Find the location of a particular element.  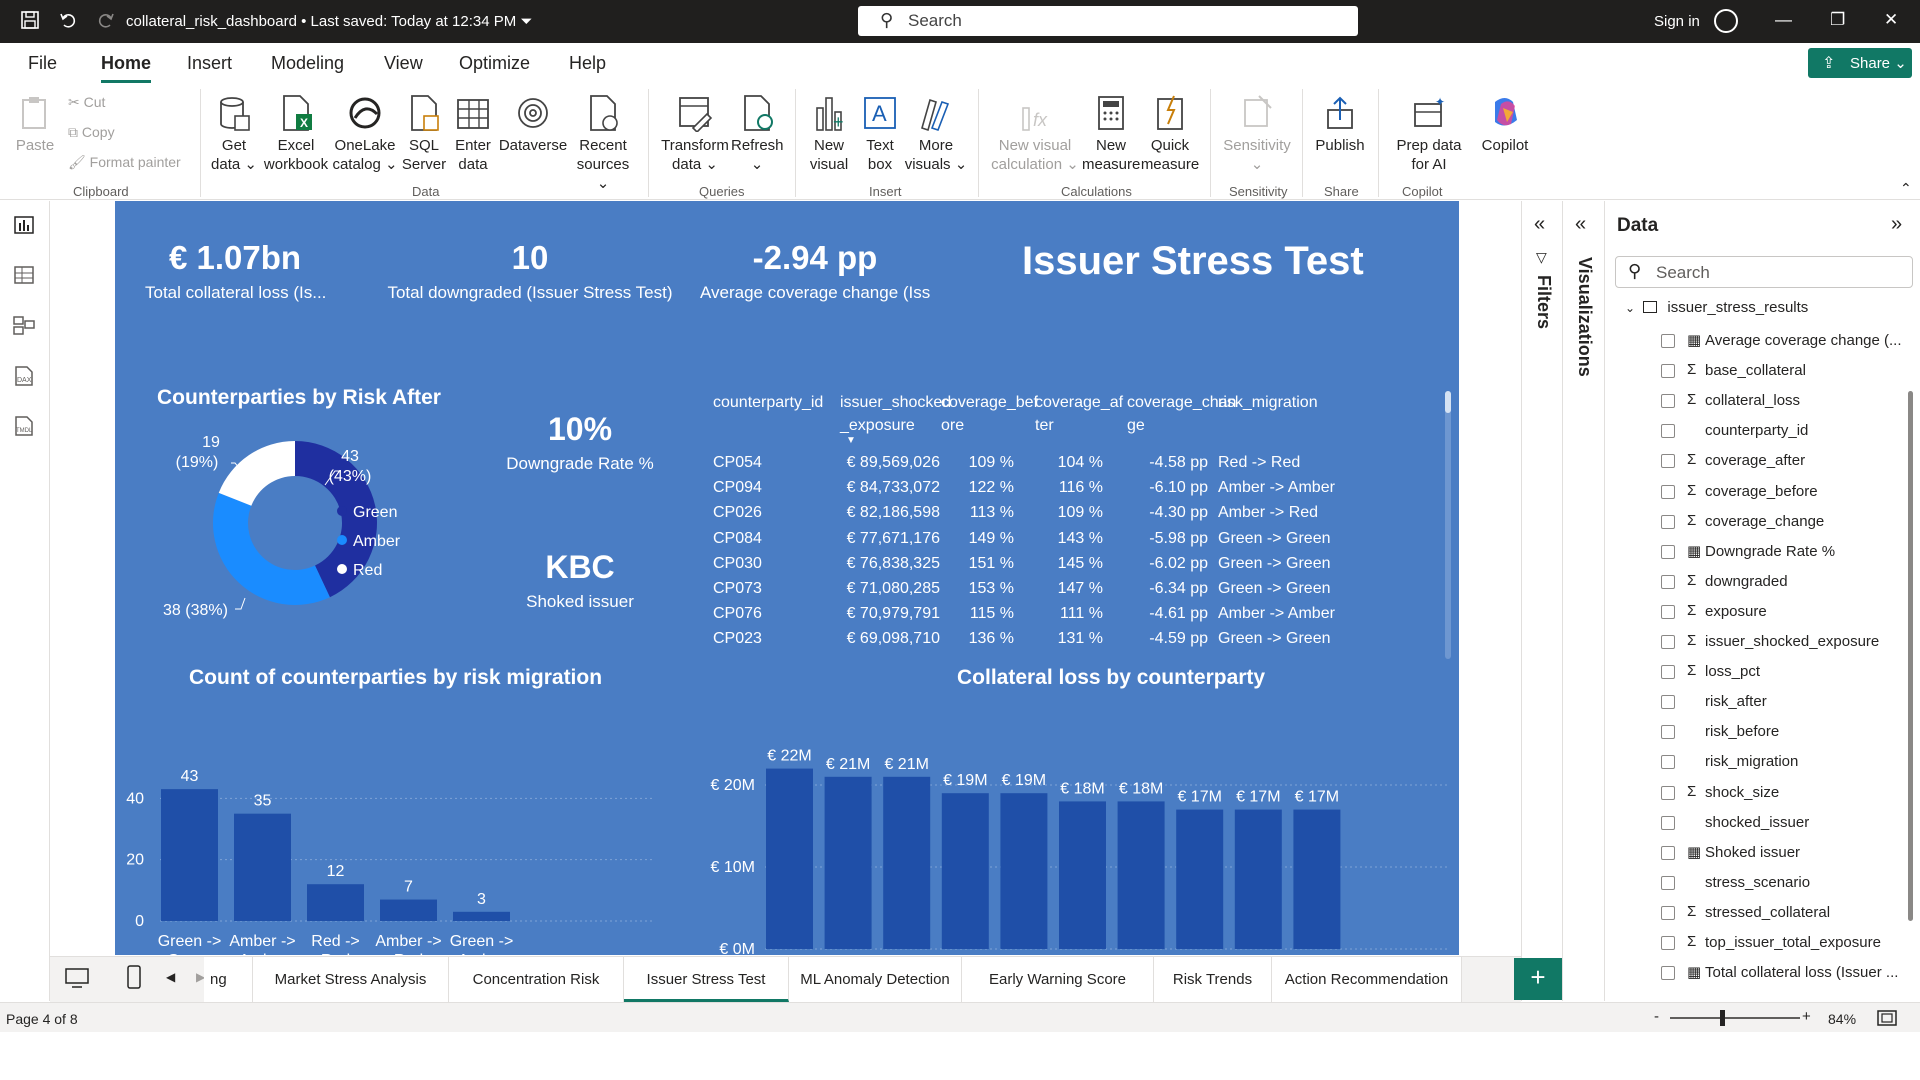

zoom-slider-thumb is located at coordinates (1722, 1018).